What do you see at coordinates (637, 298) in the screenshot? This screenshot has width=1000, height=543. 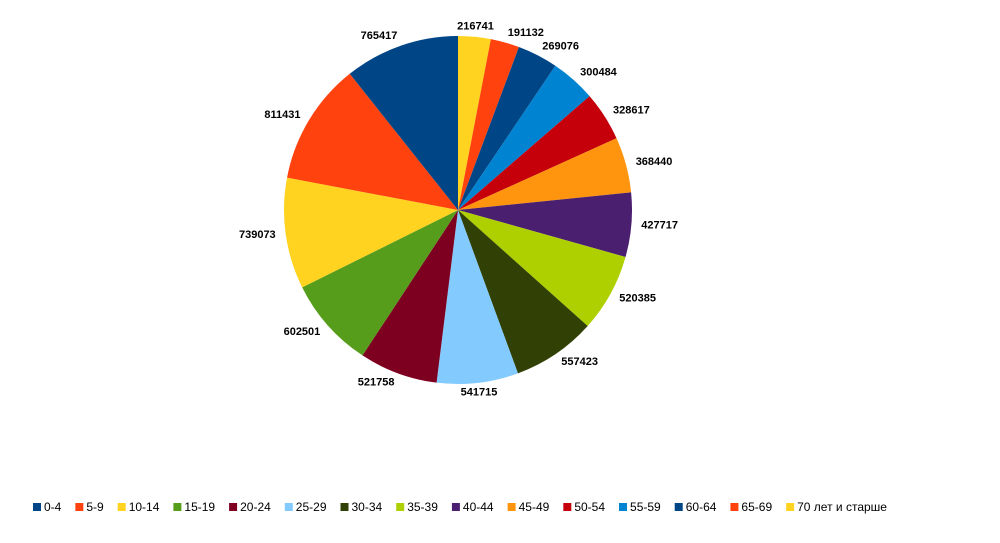 I see `data-label-35-39: 520385` at bounding box center [637, 298].